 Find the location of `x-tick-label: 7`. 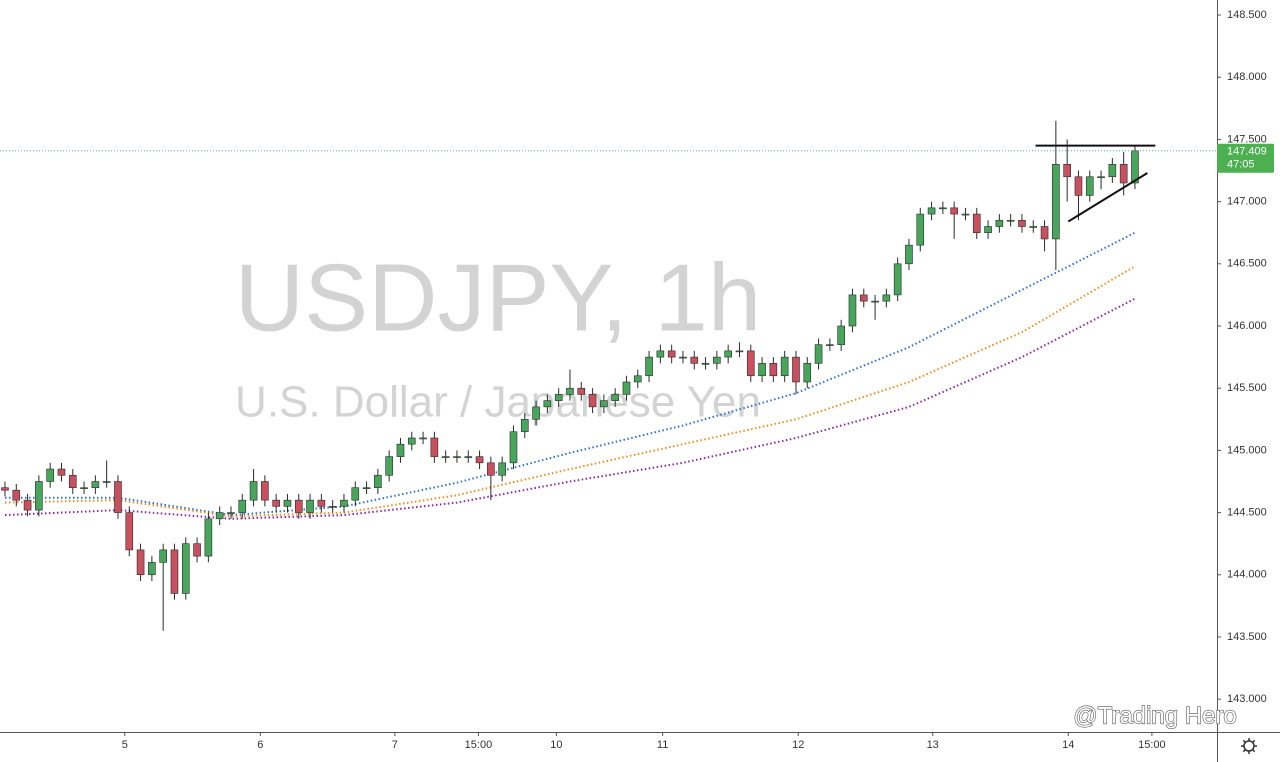

x-tick-label: 7 is located at coordinates (395, 745).